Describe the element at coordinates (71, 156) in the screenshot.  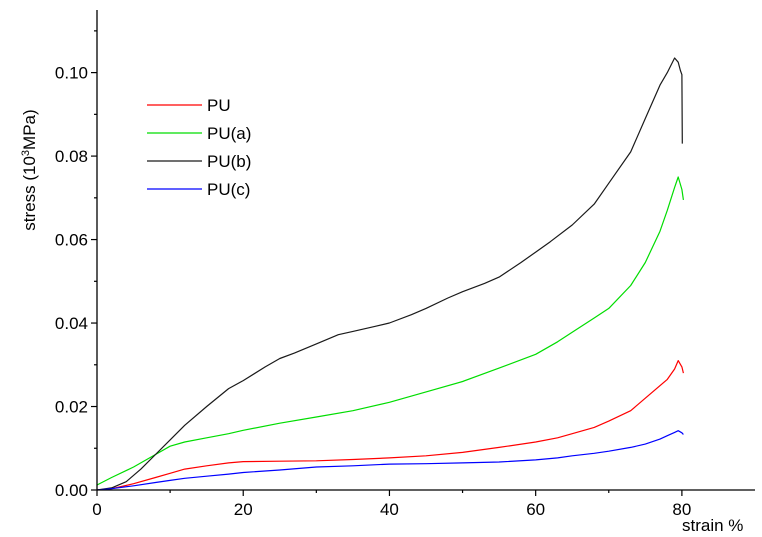
I see `y-tick-label: 0.08` at that location.